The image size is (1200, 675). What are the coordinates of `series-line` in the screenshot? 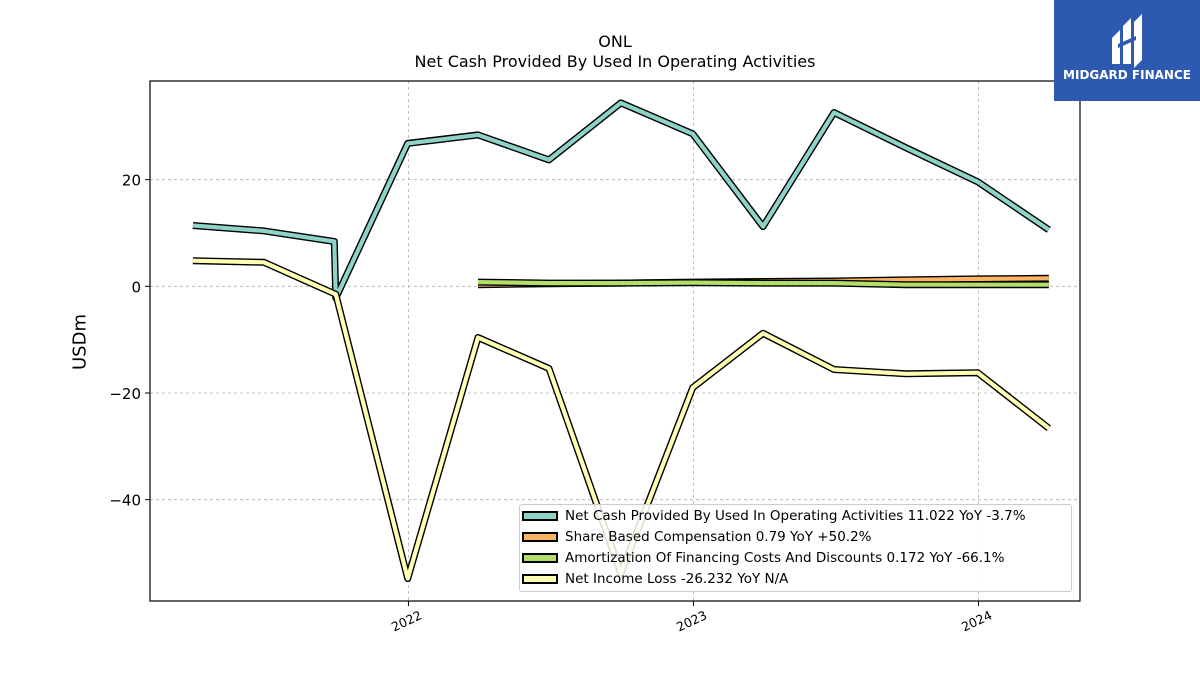 It's located at (763, 283).